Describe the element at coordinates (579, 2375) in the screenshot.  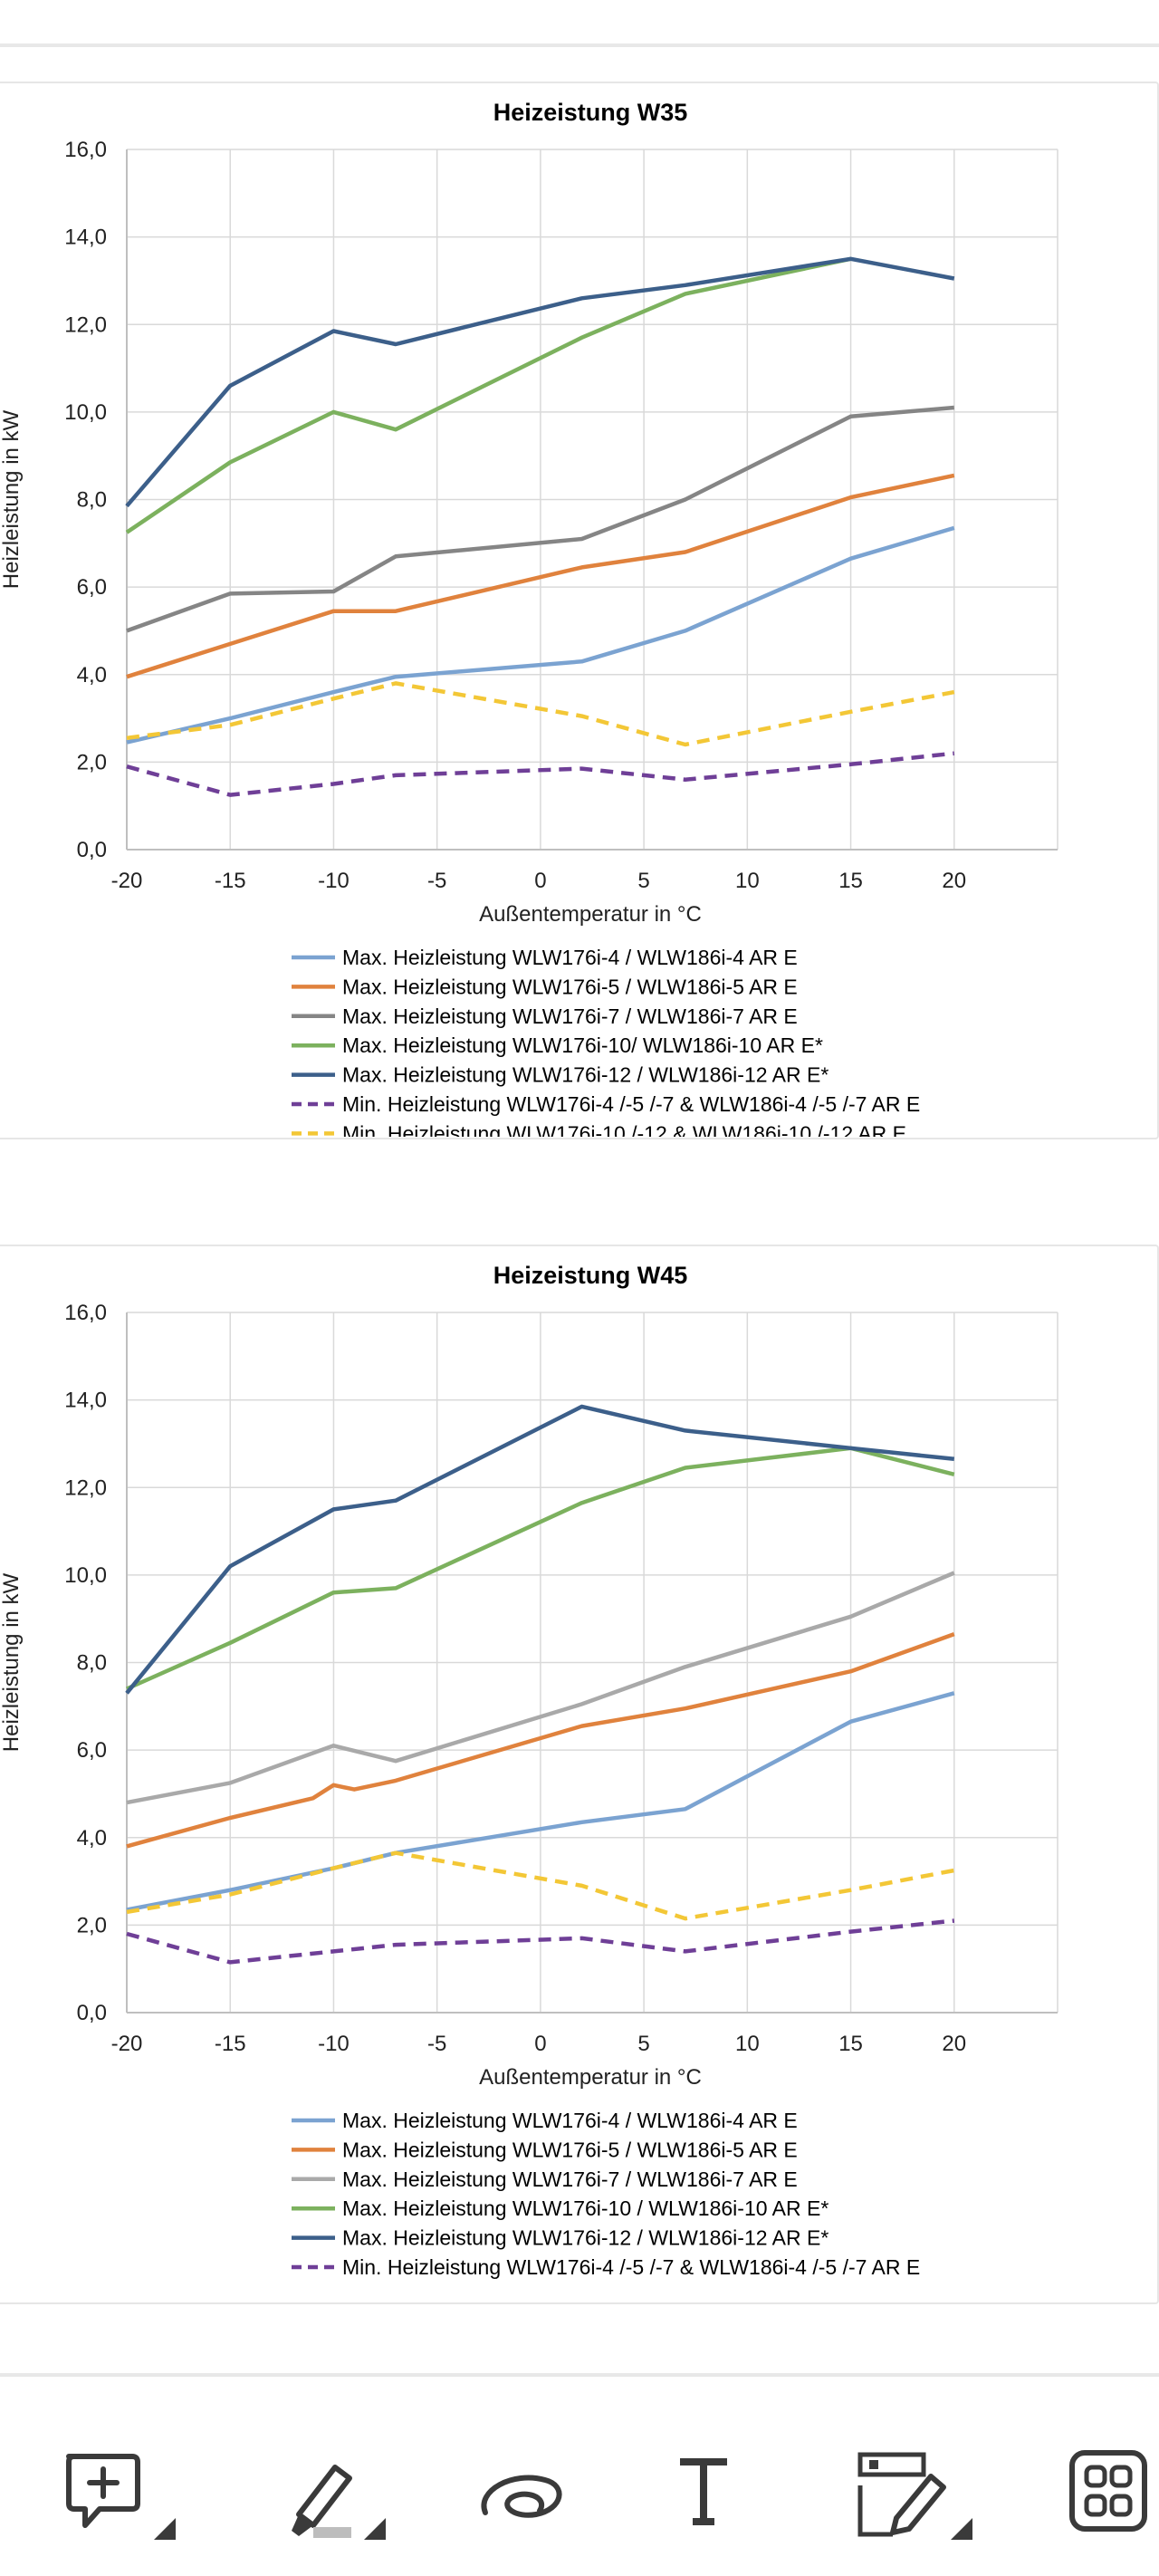
I see `toolbar-divider` at that location.